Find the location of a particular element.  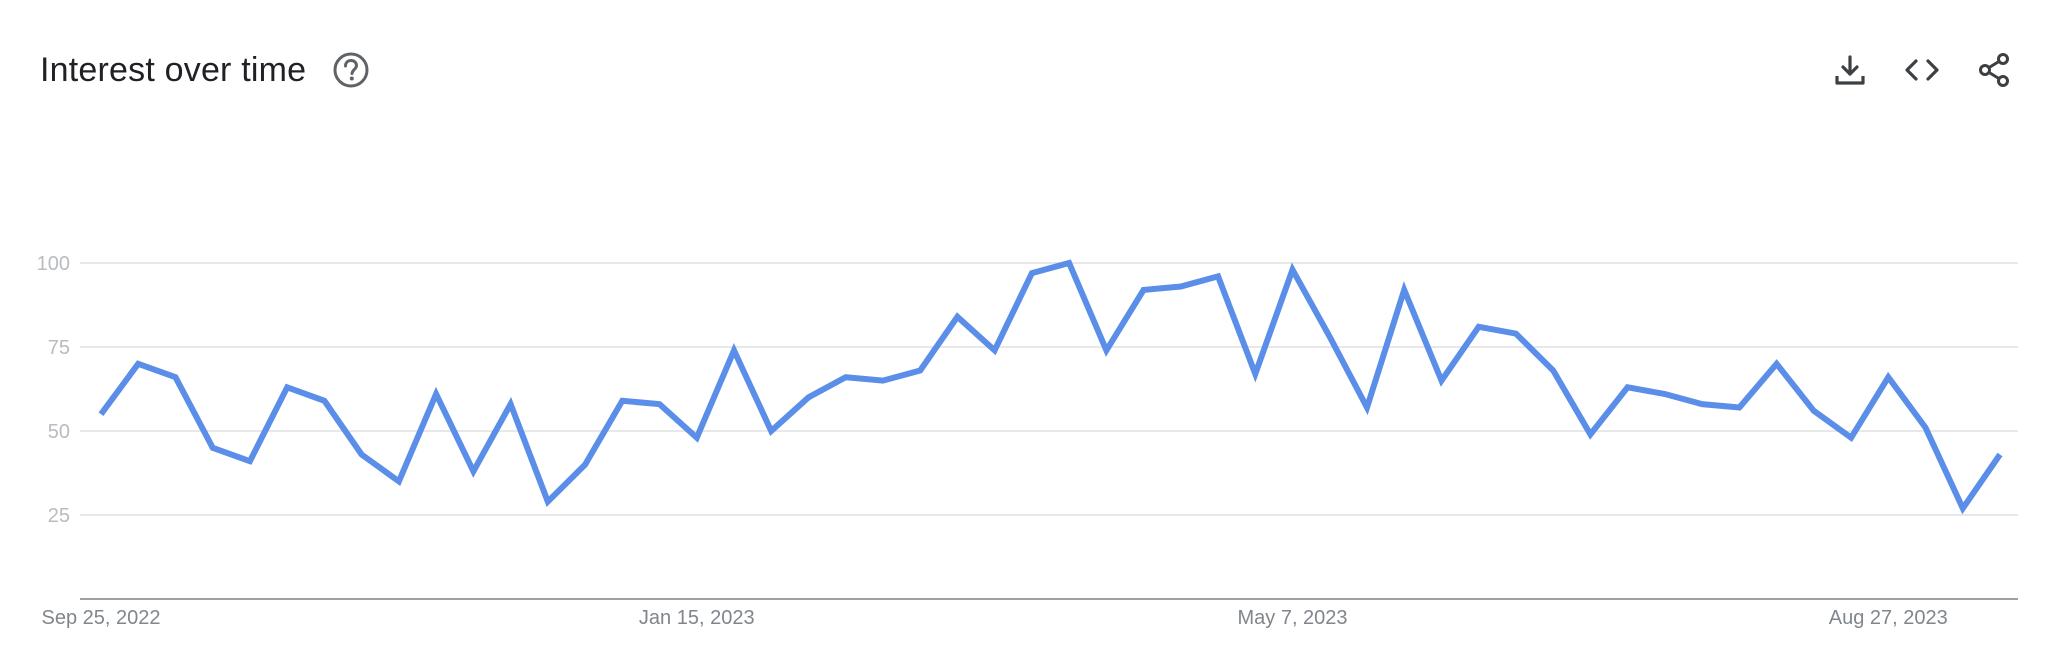

download-button is located at coordinates (1850, 70).